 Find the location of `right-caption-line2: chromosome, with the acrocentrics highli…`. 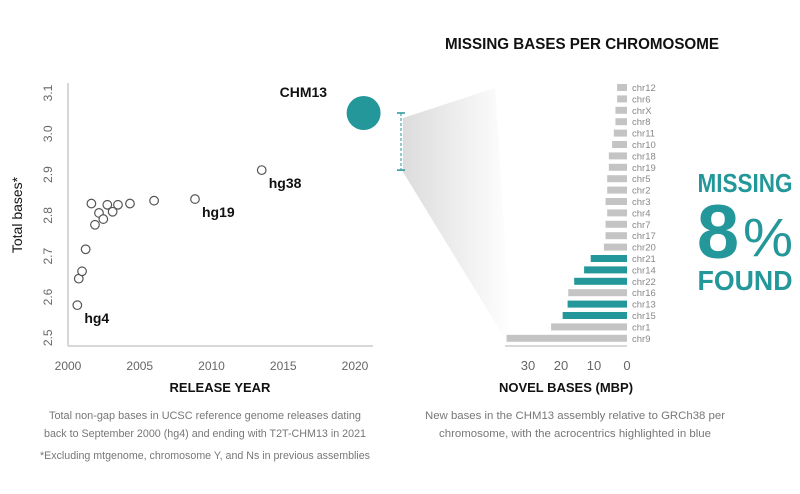

right-caption-line2: chromosome, with the acrocentrics highli… is located at coordinates (575, 434).